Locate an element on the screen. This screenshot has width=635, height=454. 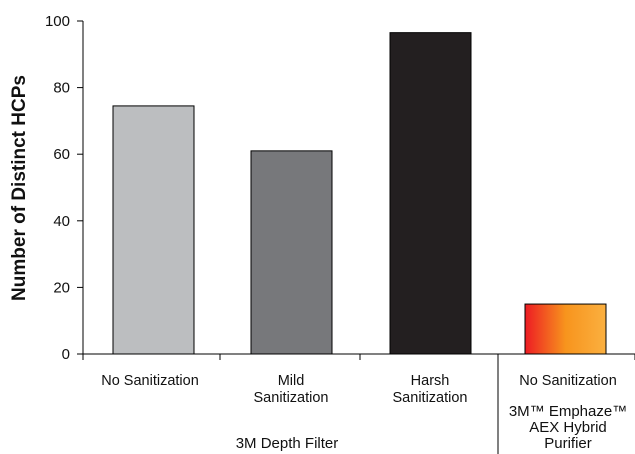
y-axis-label: Number of Distinct HCPs is located at coordinates (19, 188).